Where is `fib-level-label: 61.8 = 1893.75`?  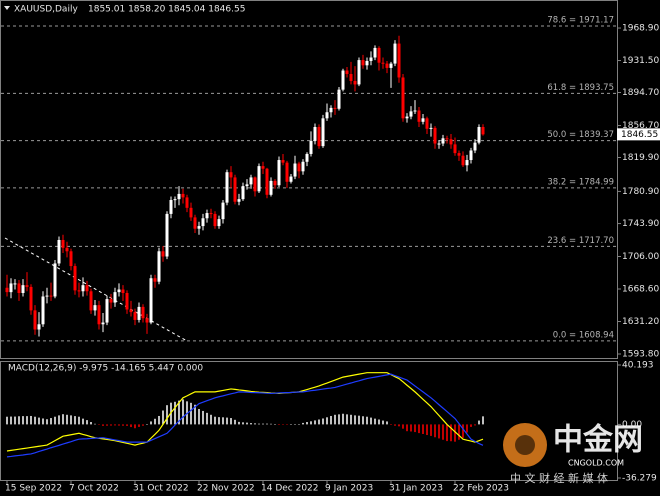 fib-level-label: 61.8 = 1893.75 is located at coordinates (580, 88).